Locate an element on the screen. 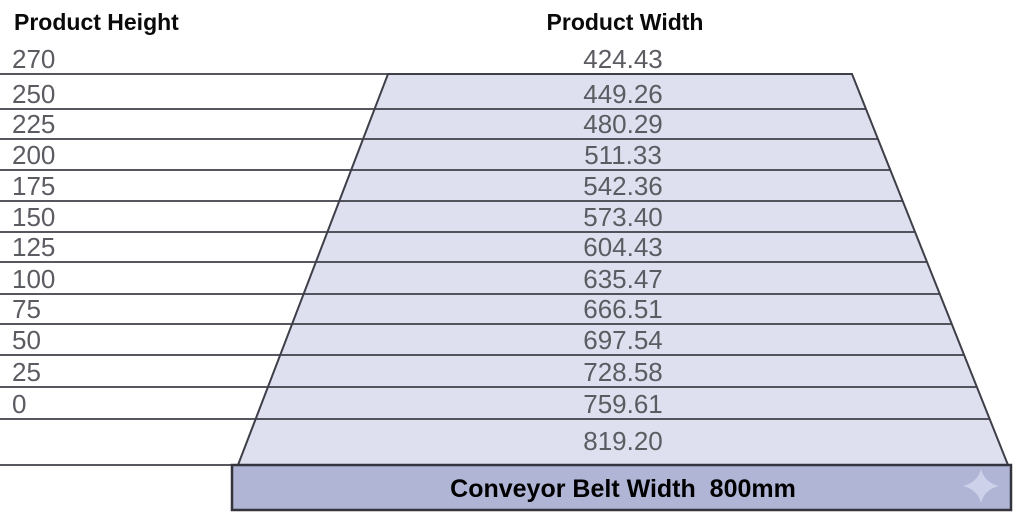  base-width-value: 819.20 is located at coordinates (623, 441).